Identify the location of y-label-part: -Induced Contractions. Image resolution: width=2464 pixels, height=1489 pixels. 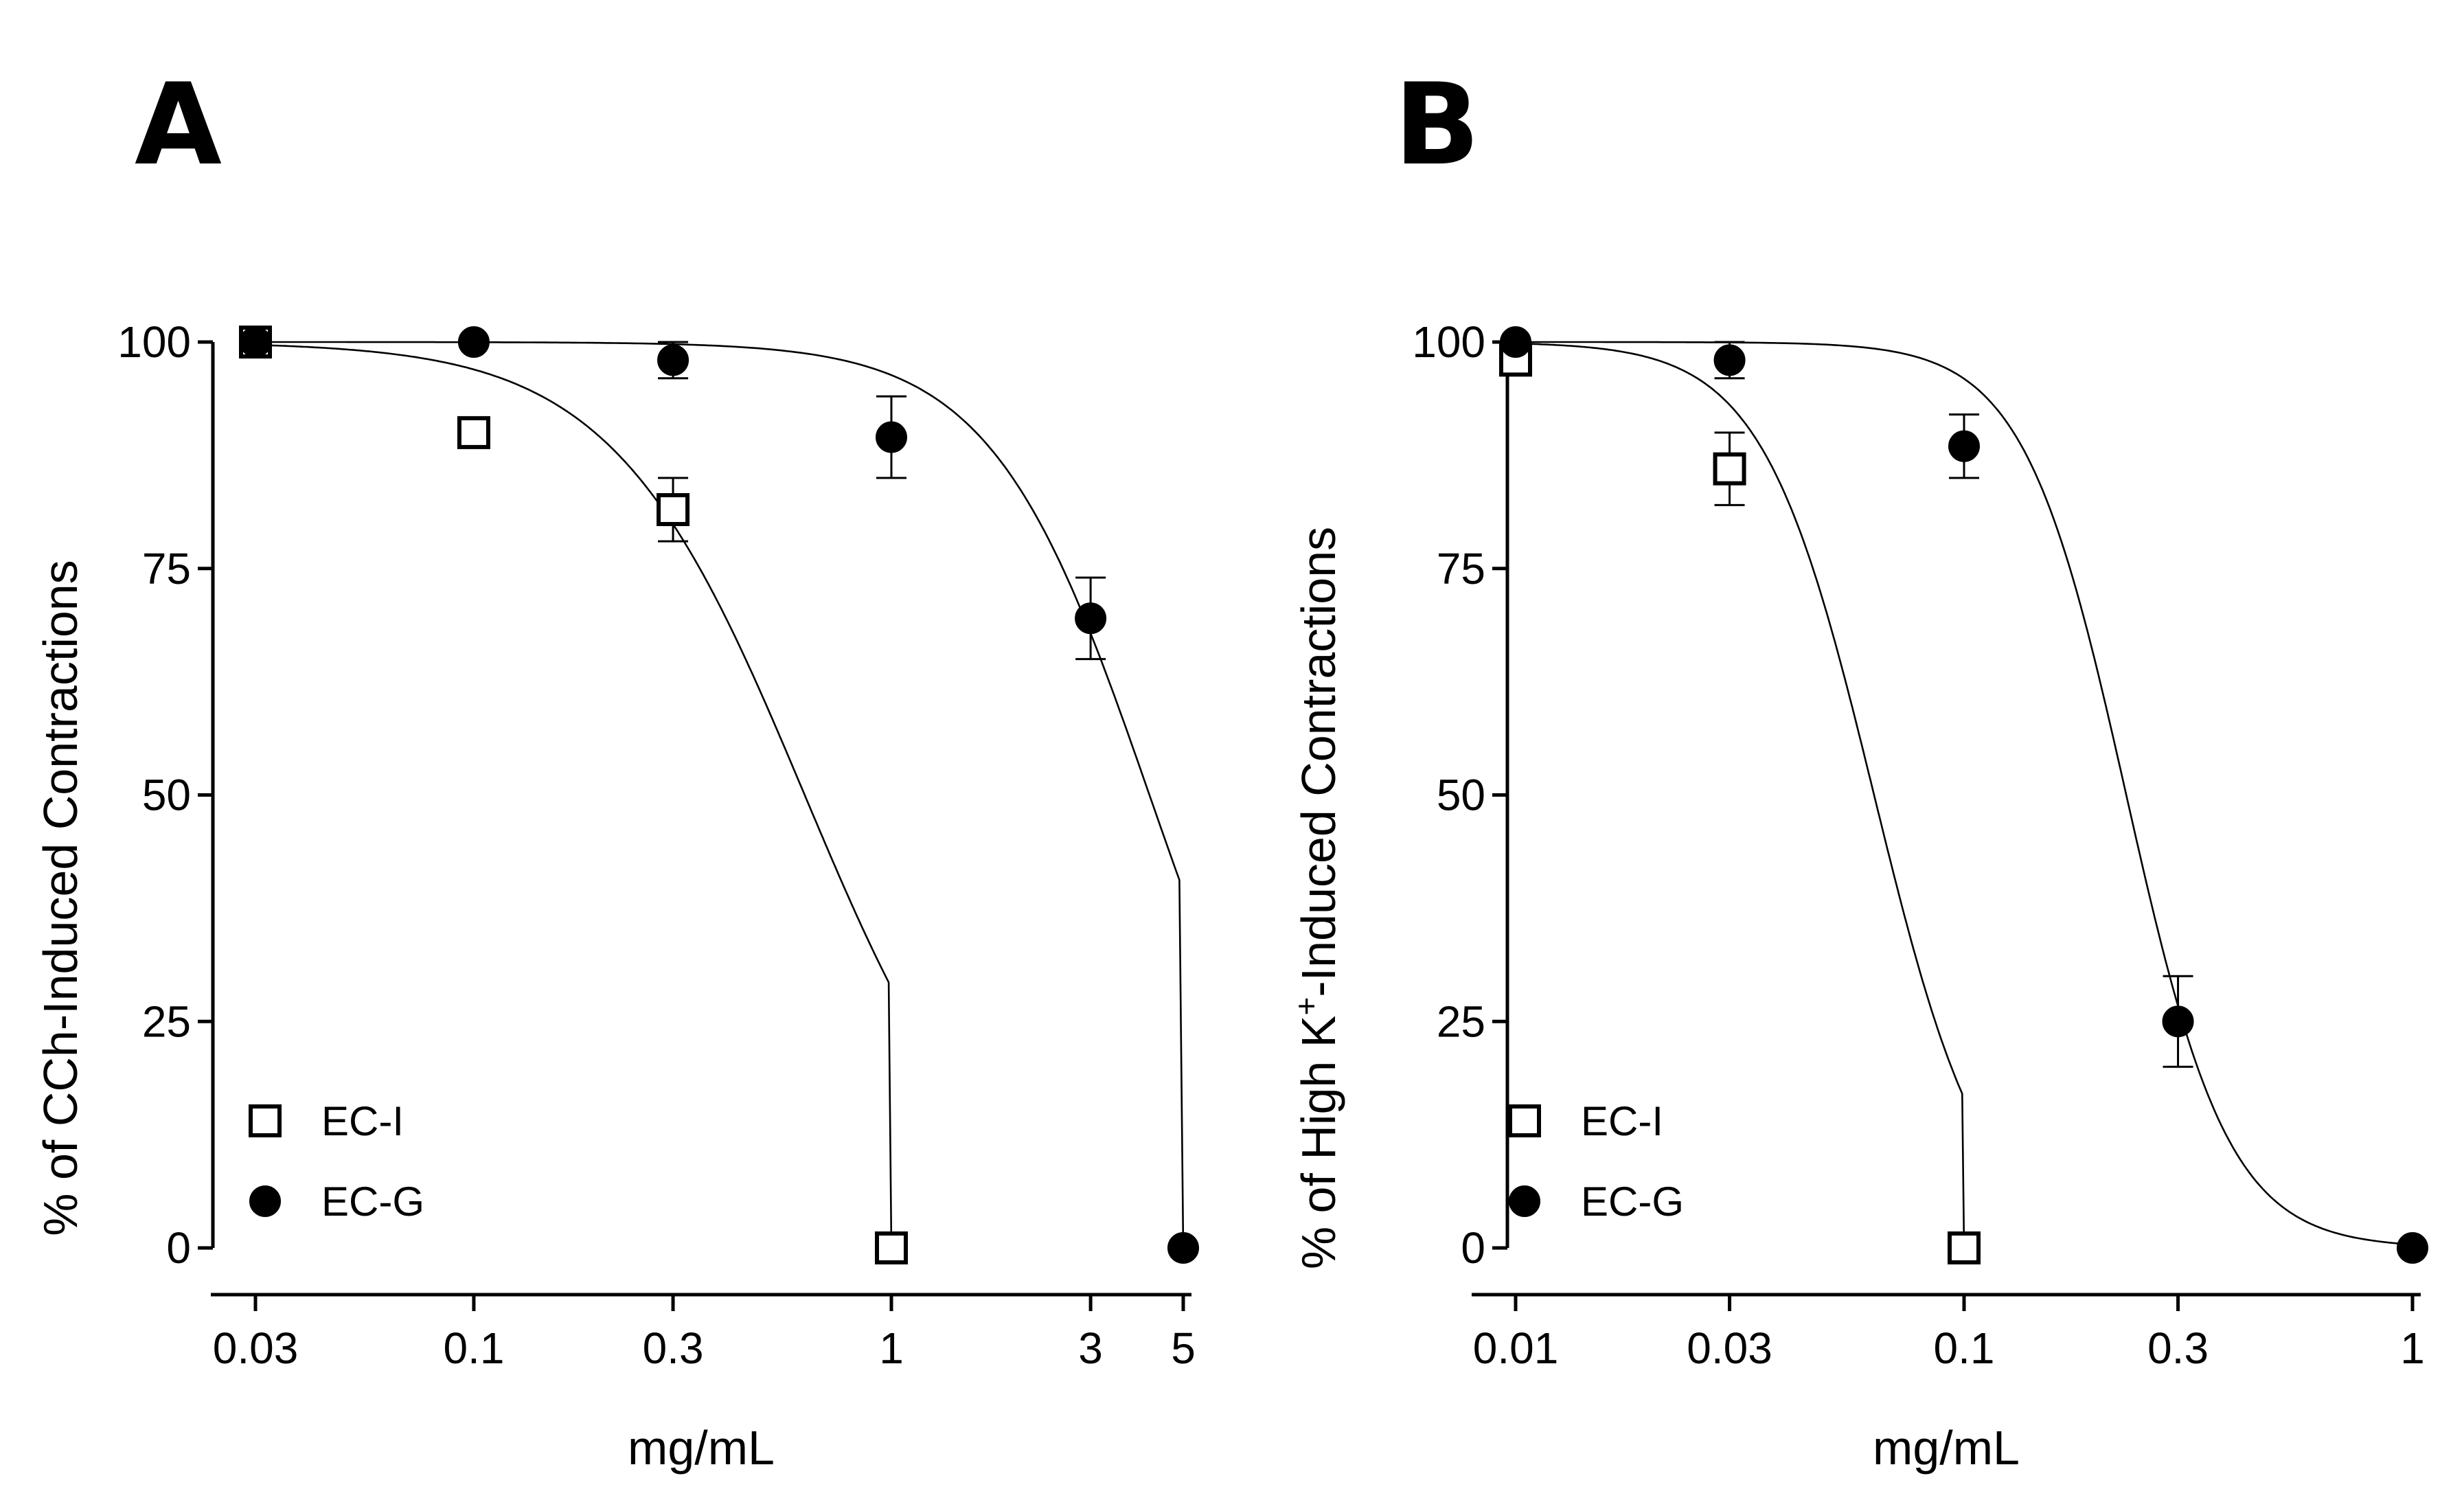
(1318, 762).